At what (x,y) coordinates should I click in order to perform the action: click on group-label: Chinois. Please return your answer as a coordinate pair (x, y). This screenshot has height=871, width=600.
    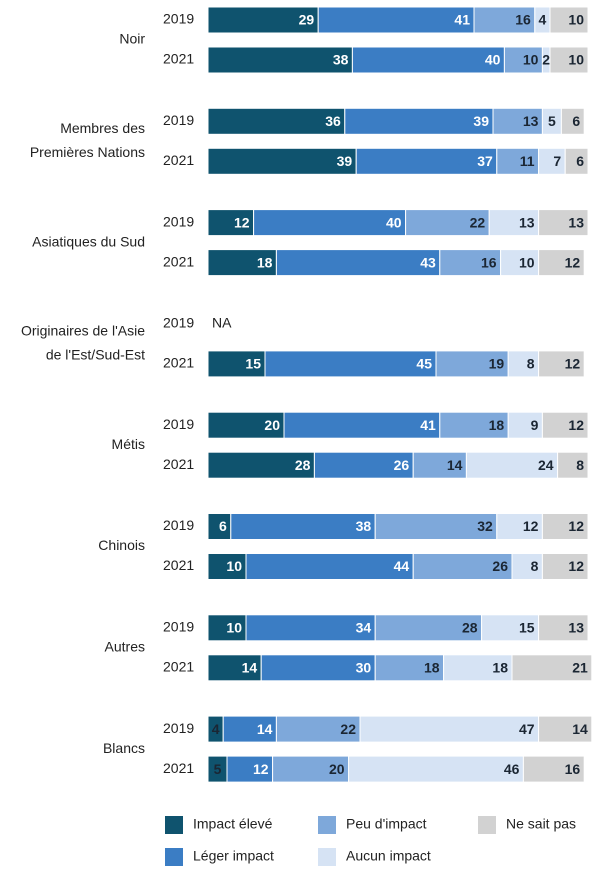
    Looking at the image, I should click on (121, 545).